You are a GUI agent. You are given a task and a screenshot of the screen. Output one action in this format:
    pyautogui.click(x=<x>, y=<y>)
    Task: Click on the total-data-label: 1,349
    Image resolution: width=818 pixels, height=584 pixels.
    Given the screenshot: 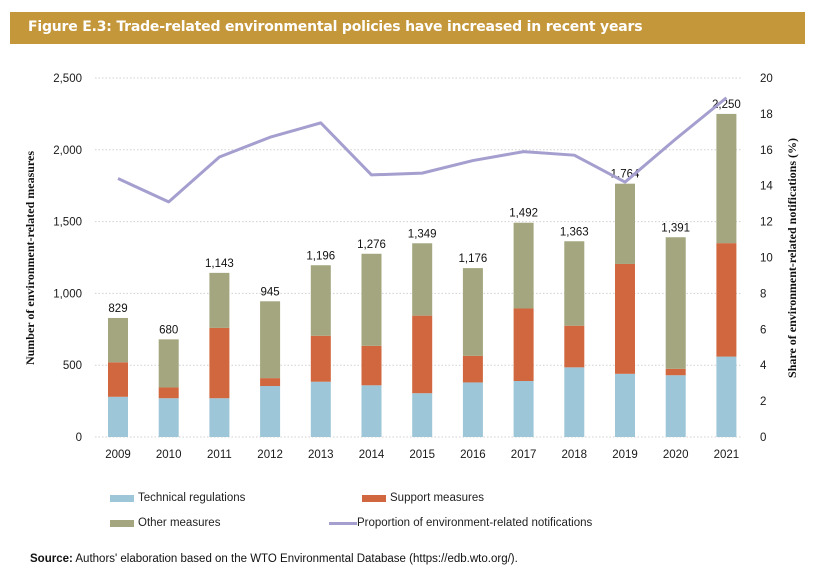 What is the action you would take?
    pyautogui.click(x=422, y=234)
    